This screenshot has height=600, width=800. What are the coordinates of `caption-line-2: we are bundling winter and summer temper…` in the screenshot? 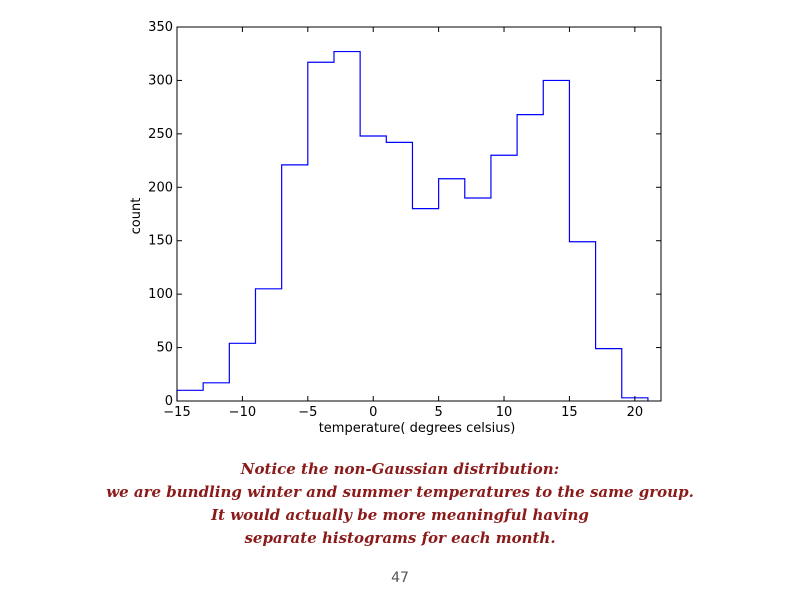 It's located at (400, 492).